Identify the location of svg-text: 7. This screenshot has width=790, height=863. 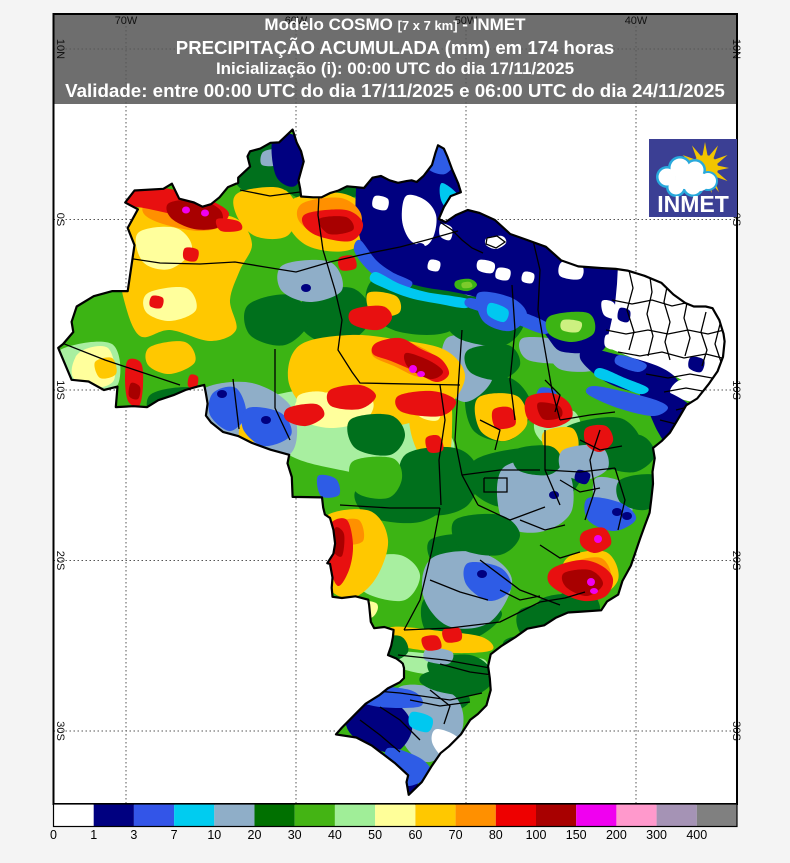
(174, 835).